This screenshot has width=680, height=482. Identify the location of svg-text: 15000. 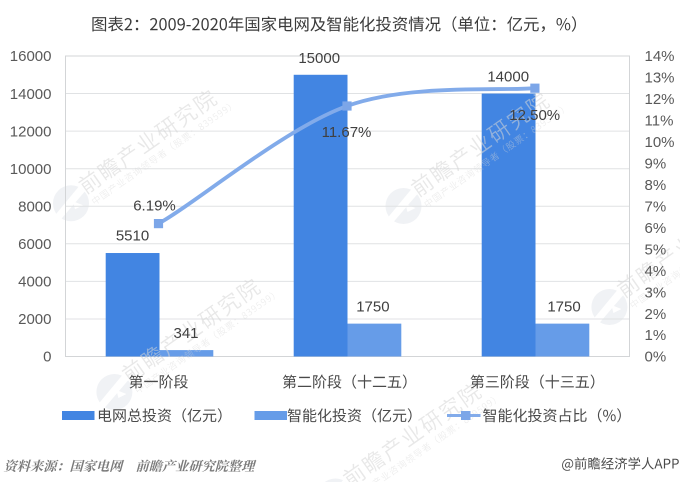
(319, 58).